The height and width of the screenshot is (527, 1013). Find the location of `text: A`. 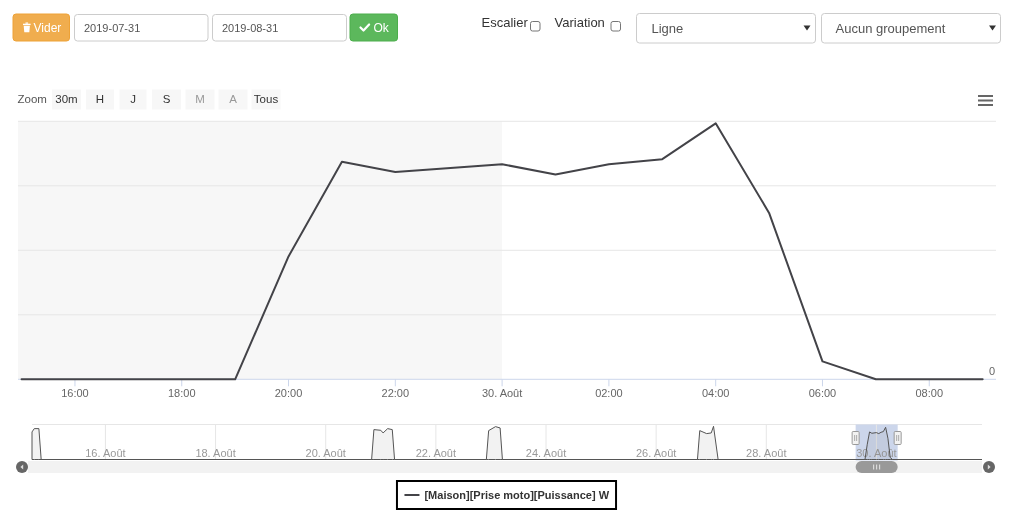

text: A is located at coordinates (233, 98).